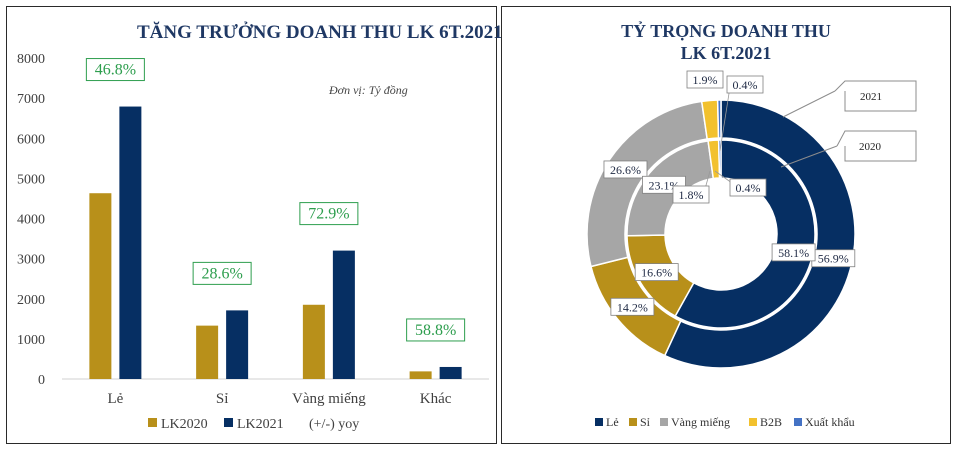 This screenshot has height=456, width=964. What do you see at coordinates (329, 399) in the screenshot?
I see `x-category-label: Vàng miếng` at bounding box center [329, 399].